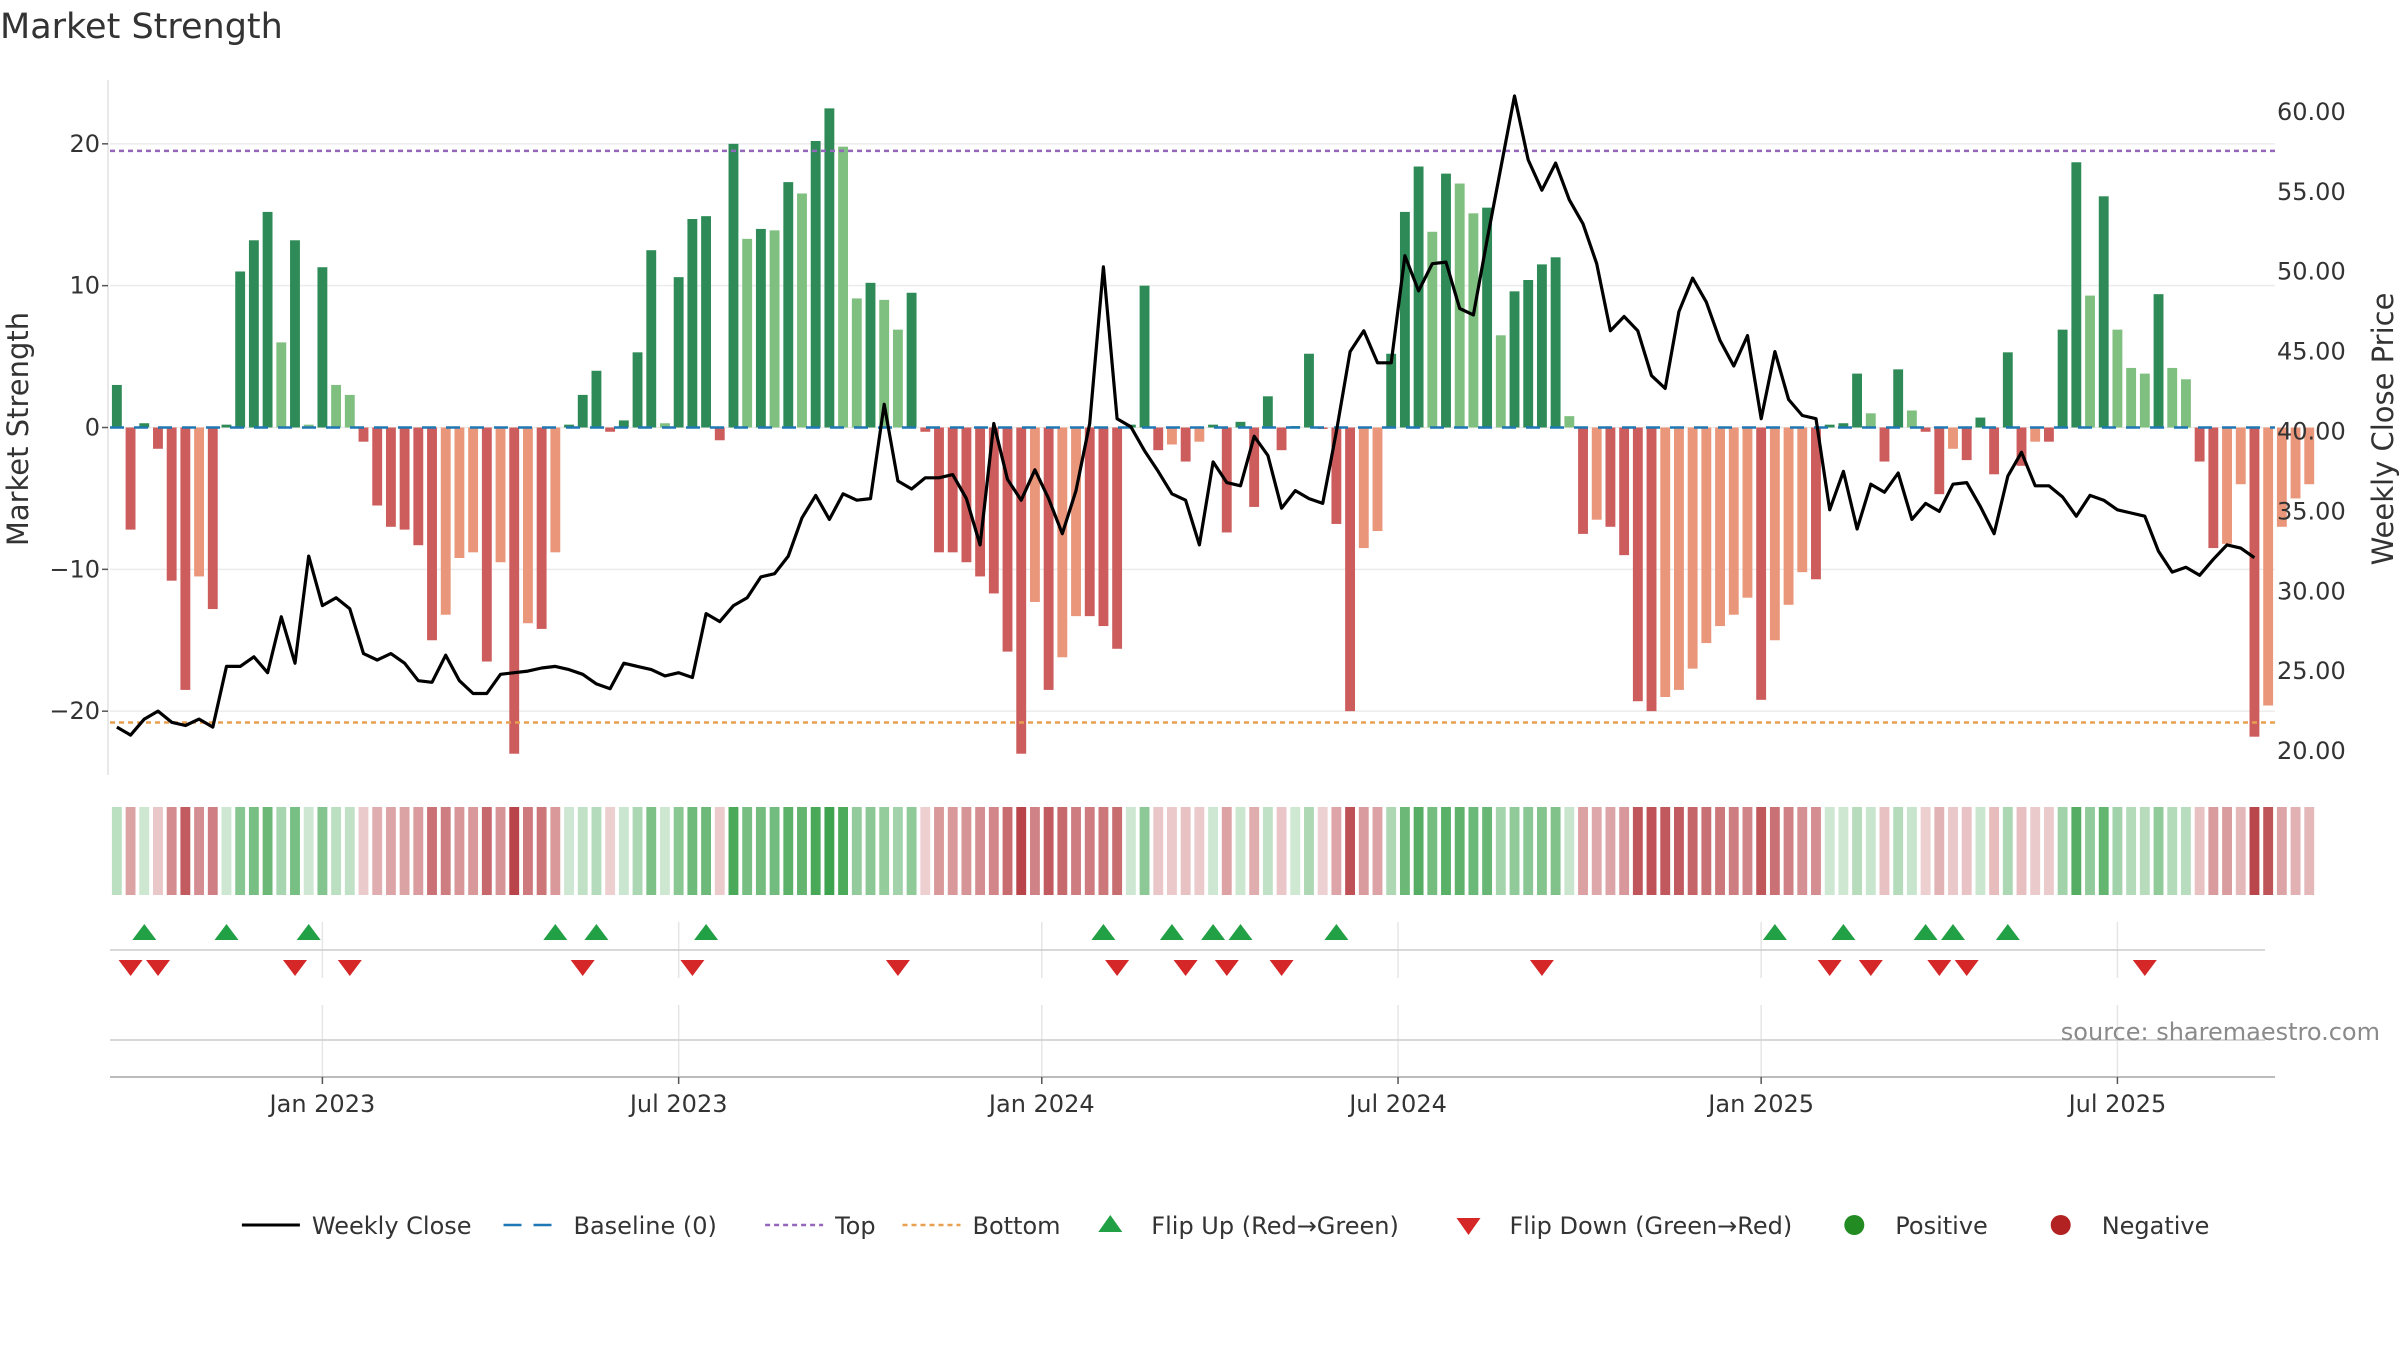  I want to click on chart-title: Market Strength, so click(141, 27).